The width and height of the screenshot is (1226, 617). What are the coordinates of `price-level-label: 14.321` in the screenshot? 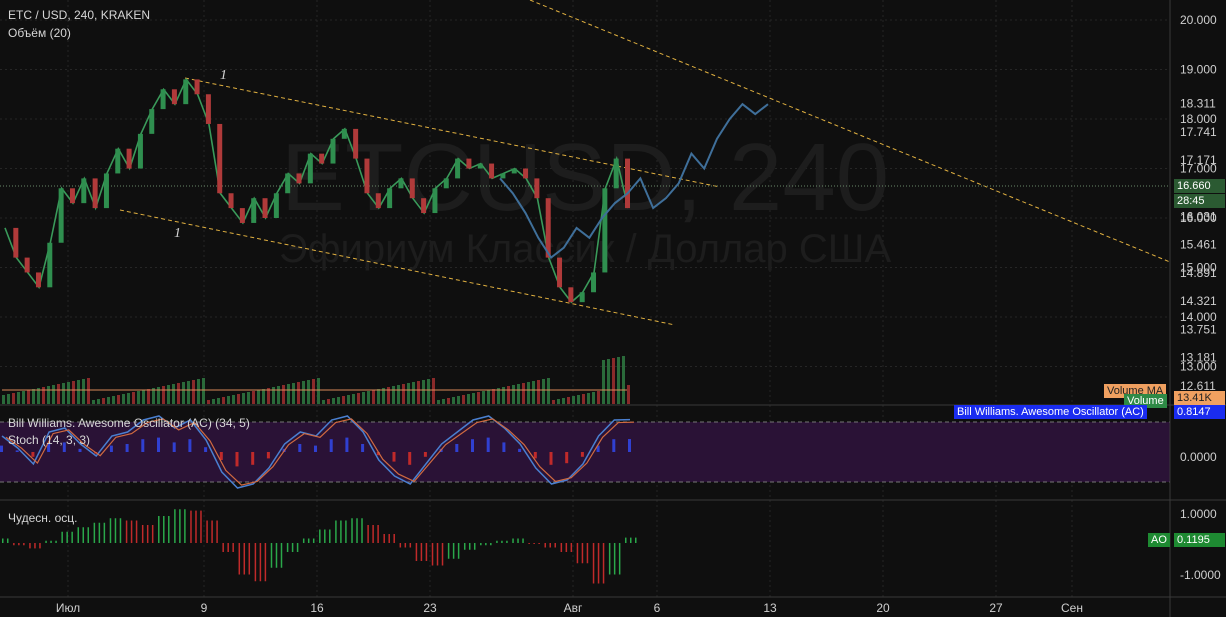 It's located at (1198, 301).